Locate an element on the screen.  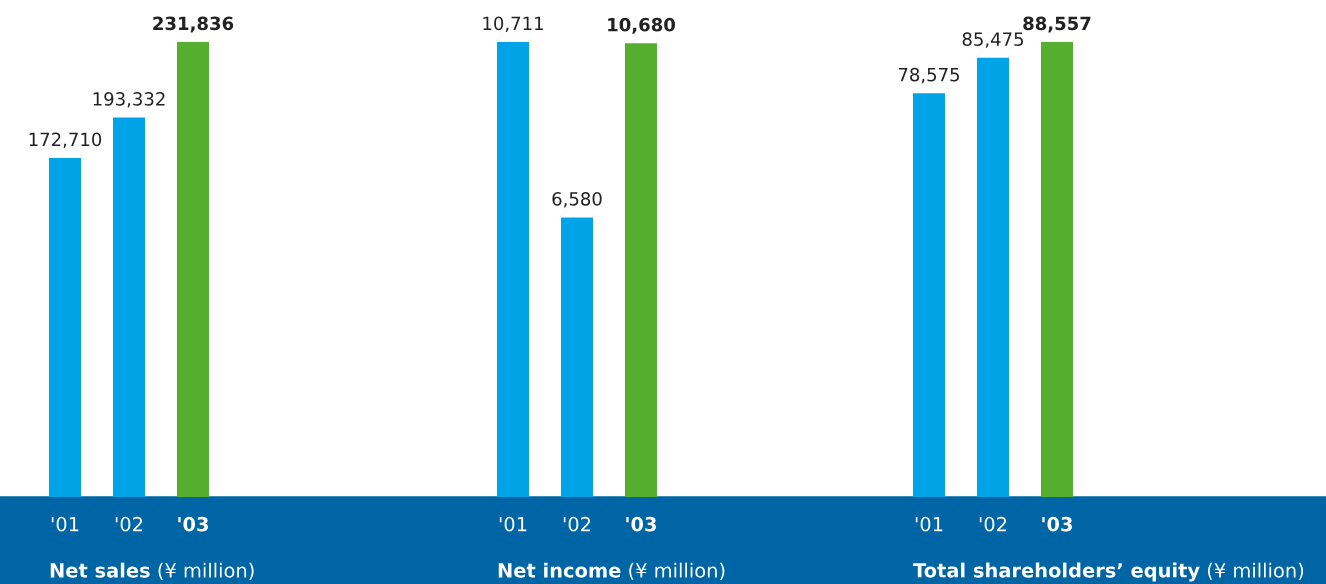
text: Net sales (¥ million) is located at coordinates (152, 571).